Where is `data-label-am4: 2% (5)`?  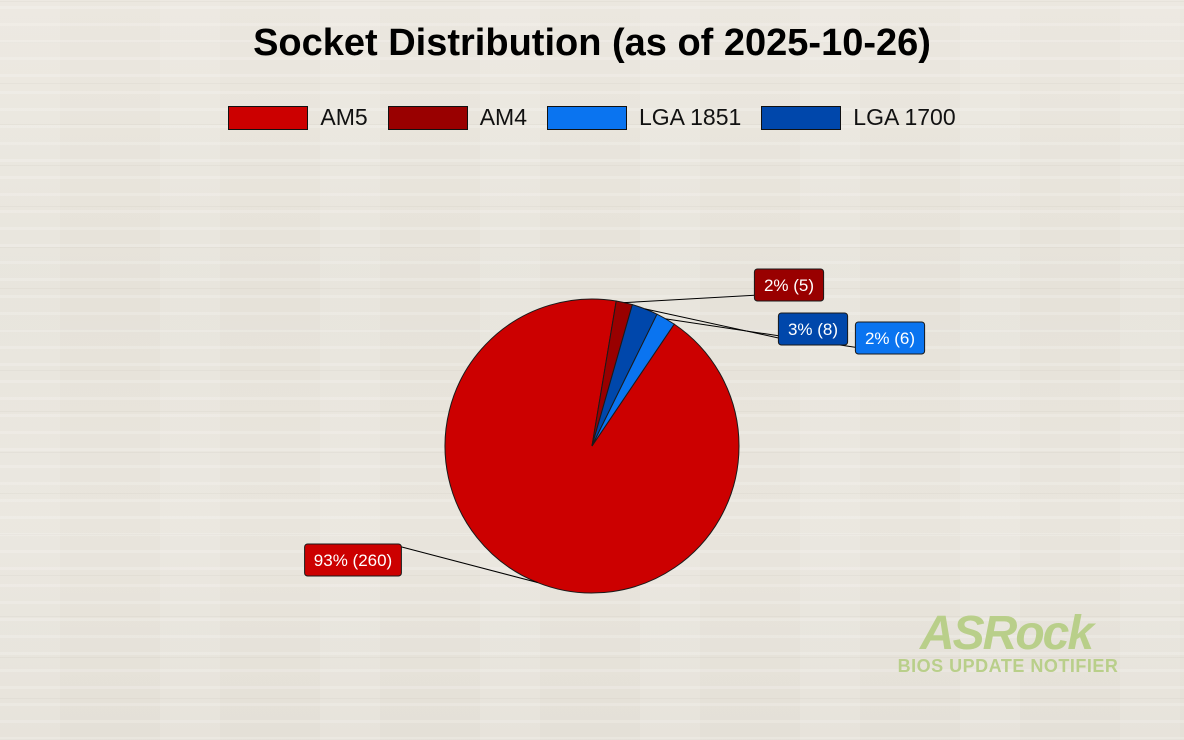
data-label-am4: 2% (5) is located at coordinates (789, 285).